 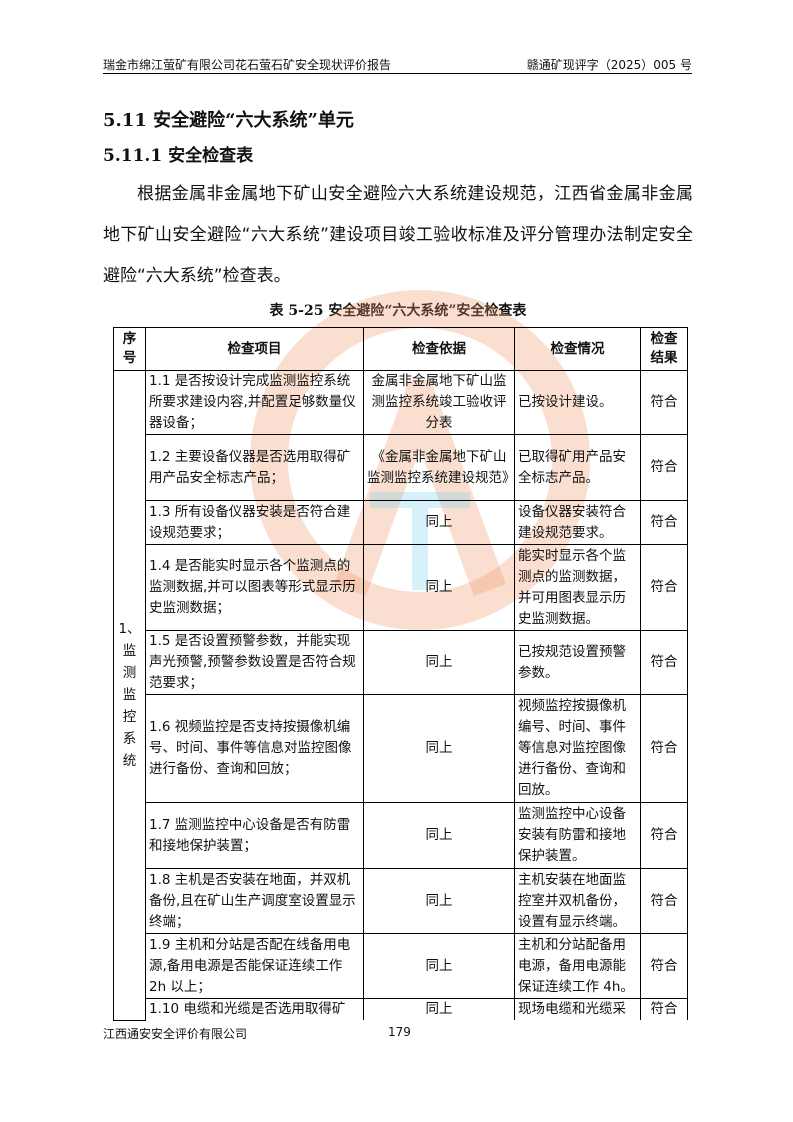 I want to click on check-status: 已按设计建设。, so click(x=577, y=402).